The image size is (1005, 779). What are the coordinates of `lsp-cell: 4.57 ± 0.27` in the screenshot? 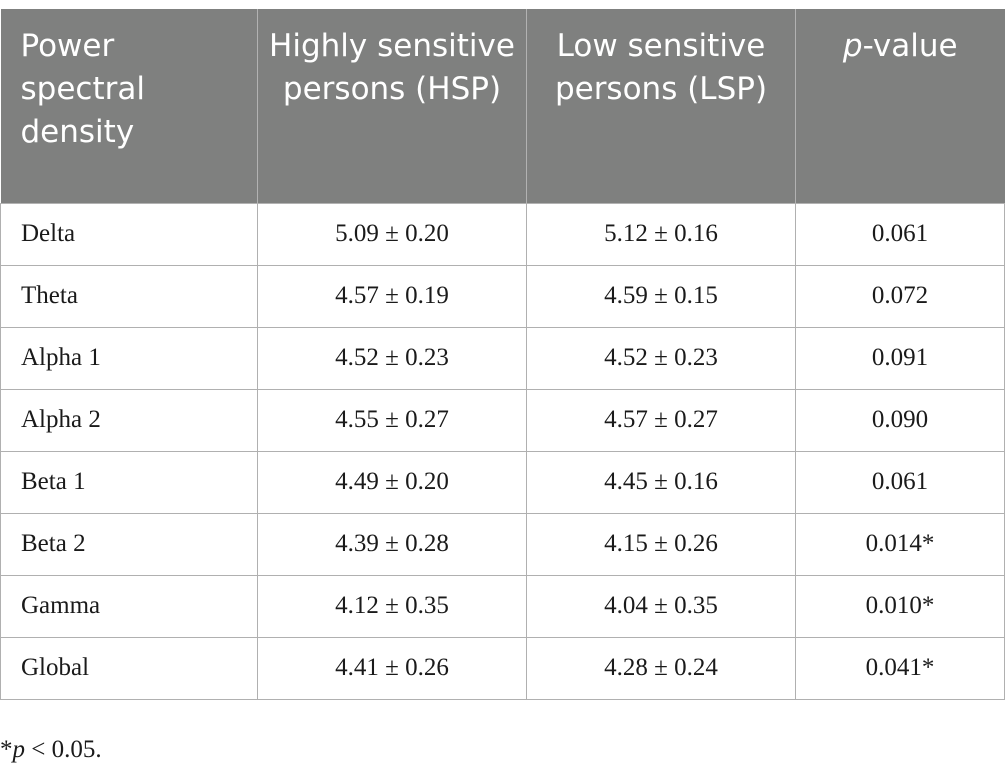 It's located at (661, 420).